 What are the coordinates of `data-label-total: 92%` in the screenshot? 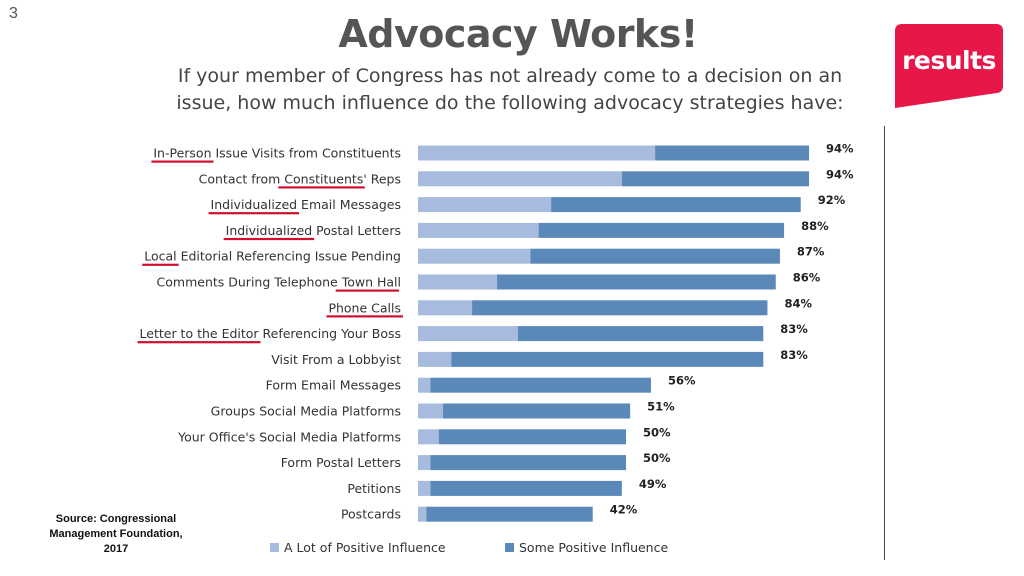 It's located at (832, 200).